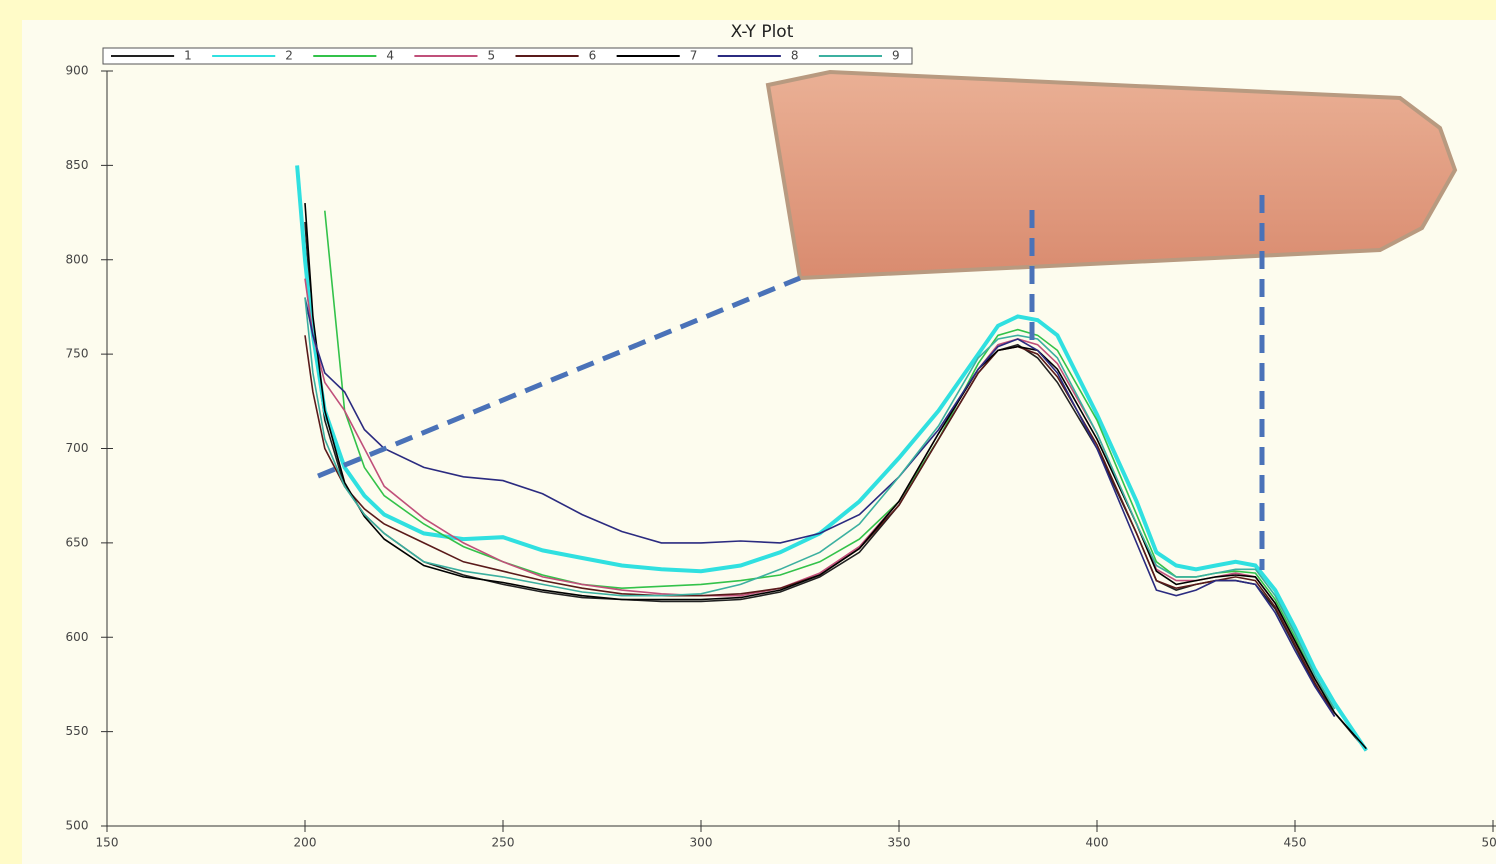  I want to click on y-tick-label: 900, so click(77, 71).